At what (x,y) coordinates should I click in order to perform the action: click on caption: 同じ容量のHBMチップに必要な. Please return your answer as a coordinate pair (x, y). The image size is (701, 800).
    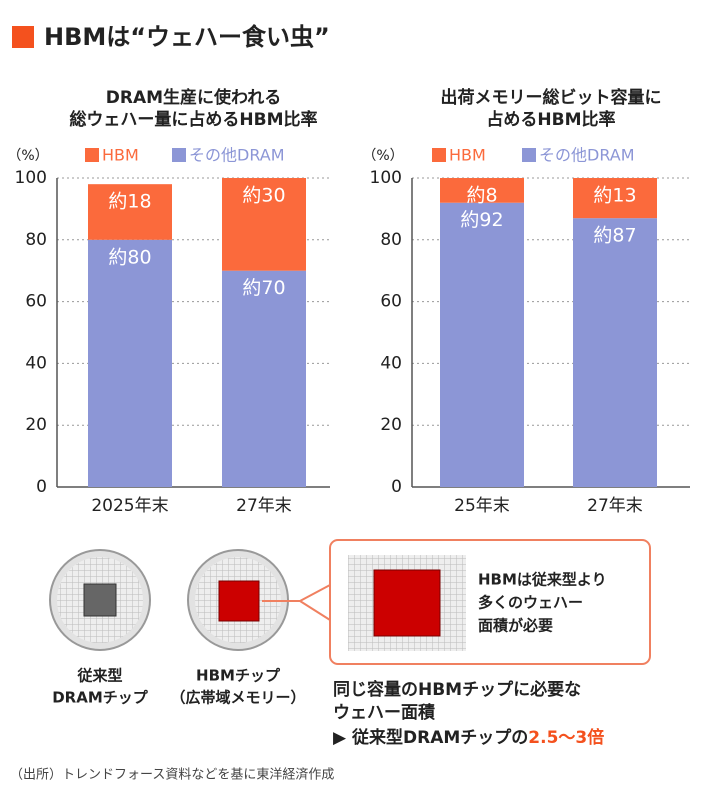
    Looking at the image, I should click on (457, 689).